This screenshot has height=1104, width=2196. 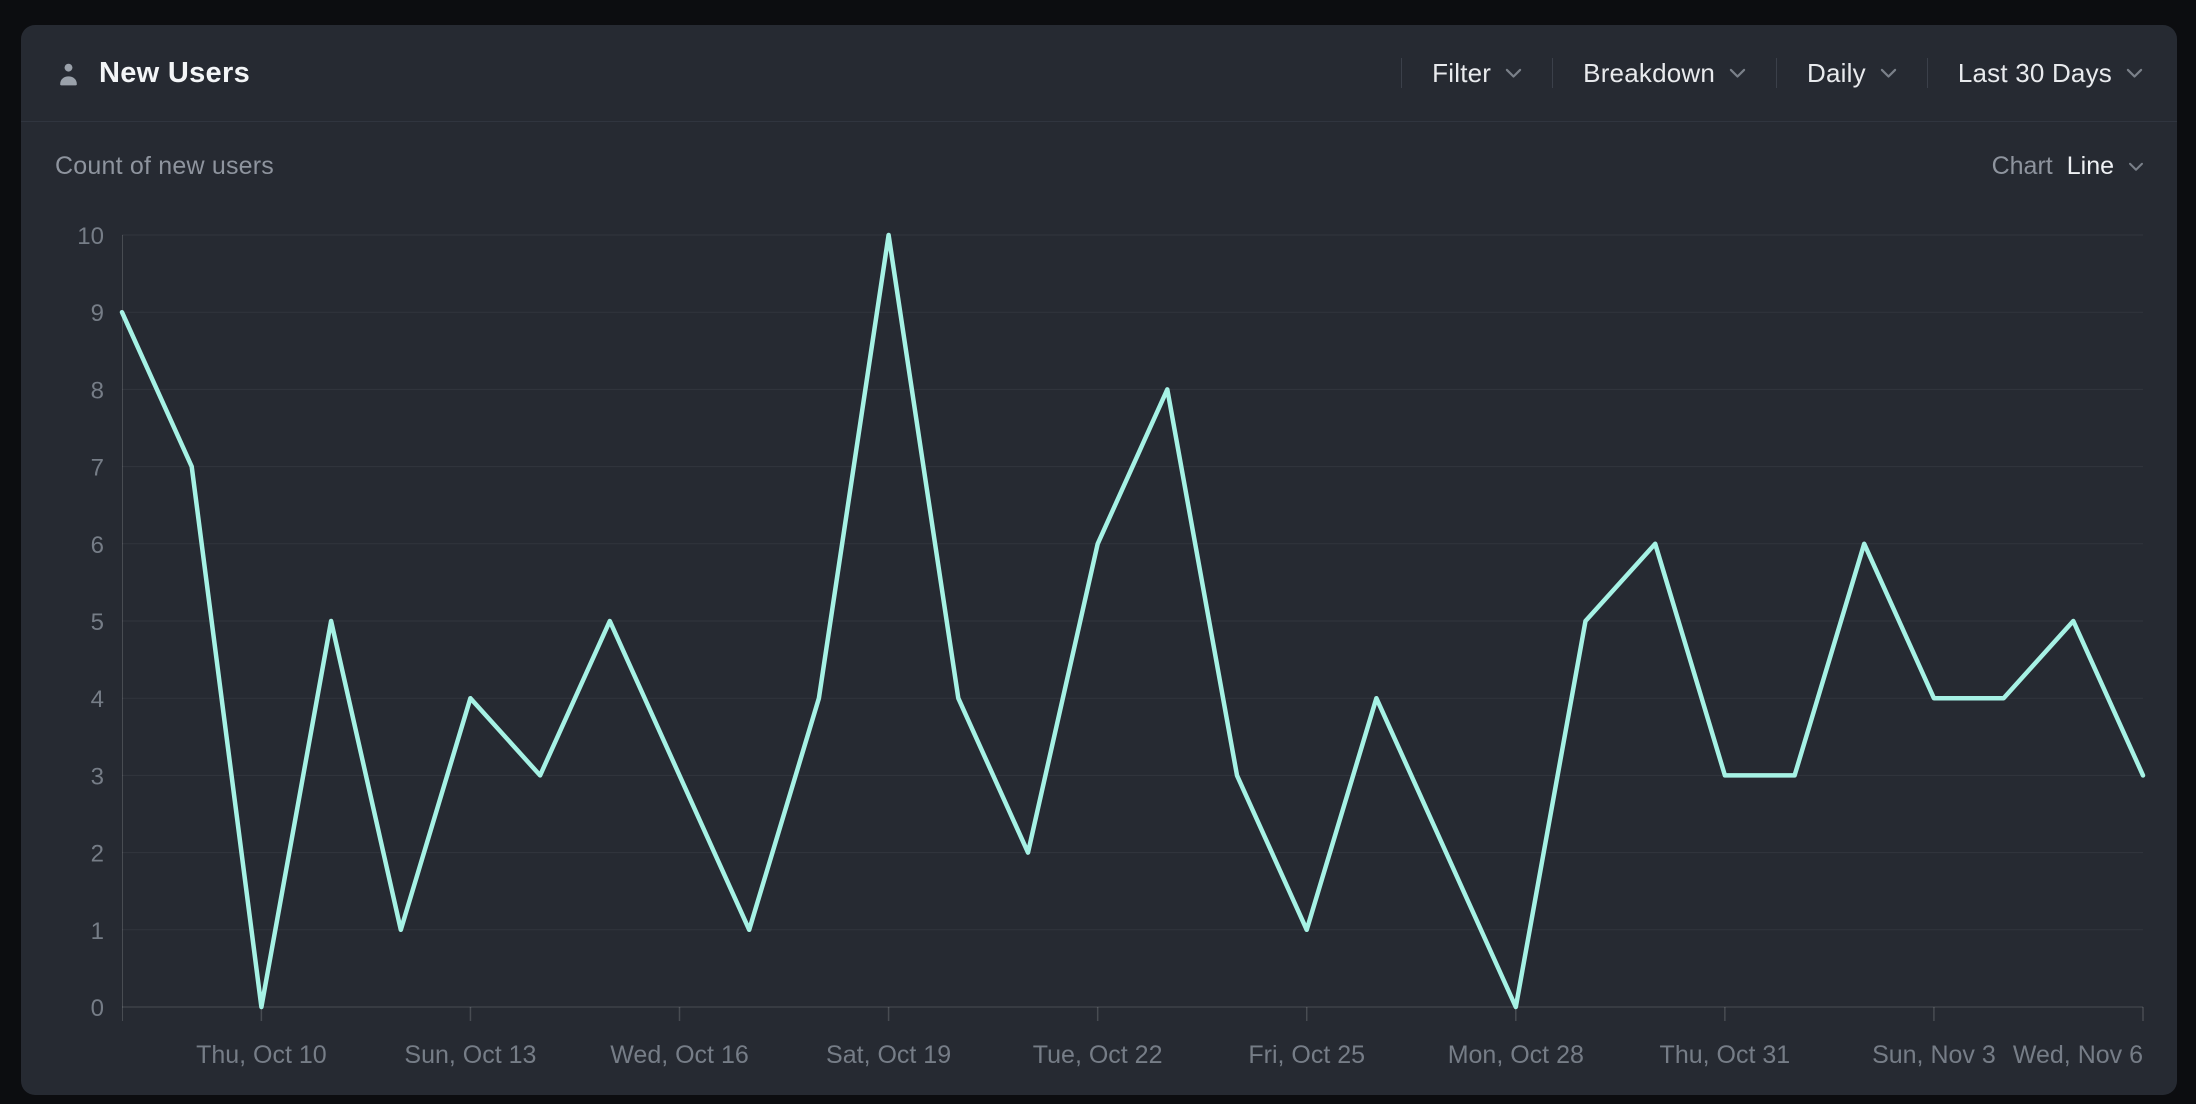 I want to click on x-axis-label: Wed, Oct 16, so click(x=679, y=1055).